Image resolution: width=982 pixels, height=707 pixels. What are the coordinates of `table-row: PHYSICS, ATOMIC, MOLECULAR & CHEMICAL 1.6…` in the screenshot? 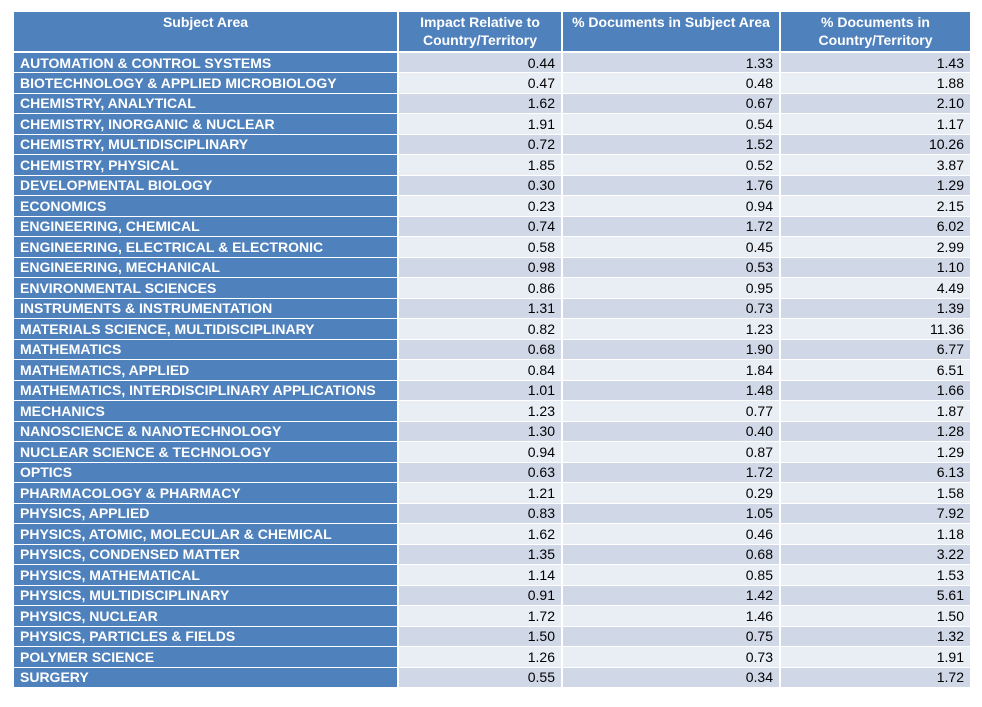 It's located at (492, 534).